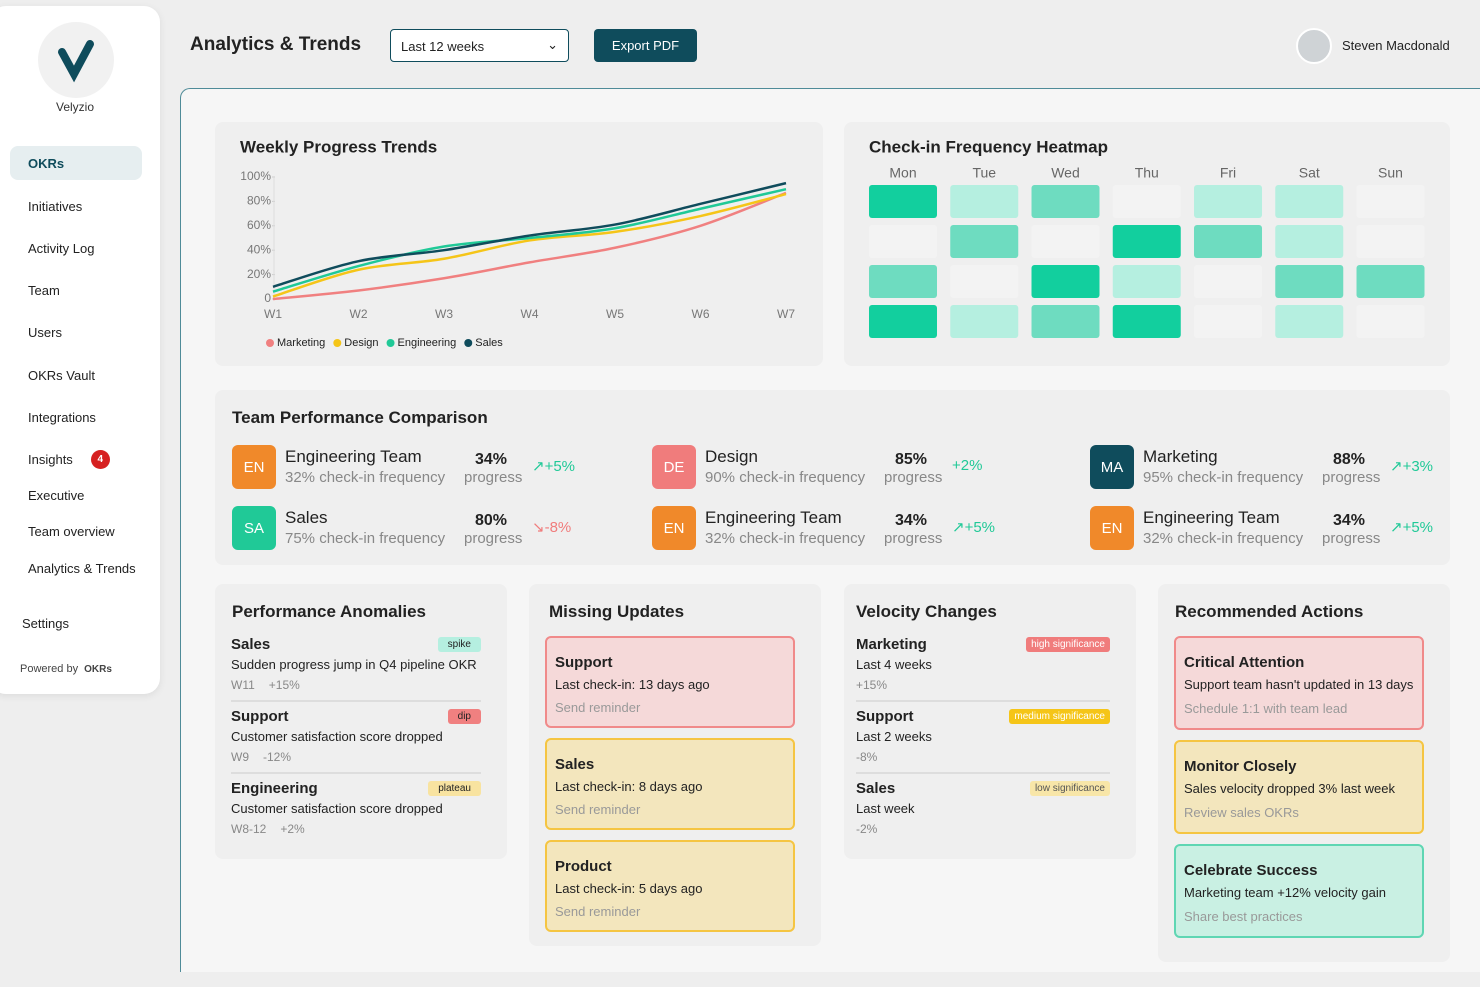 The height and width of the screenshot is (987, 1480). I want to click on anomaly-name: Sales, so click(251, 644).